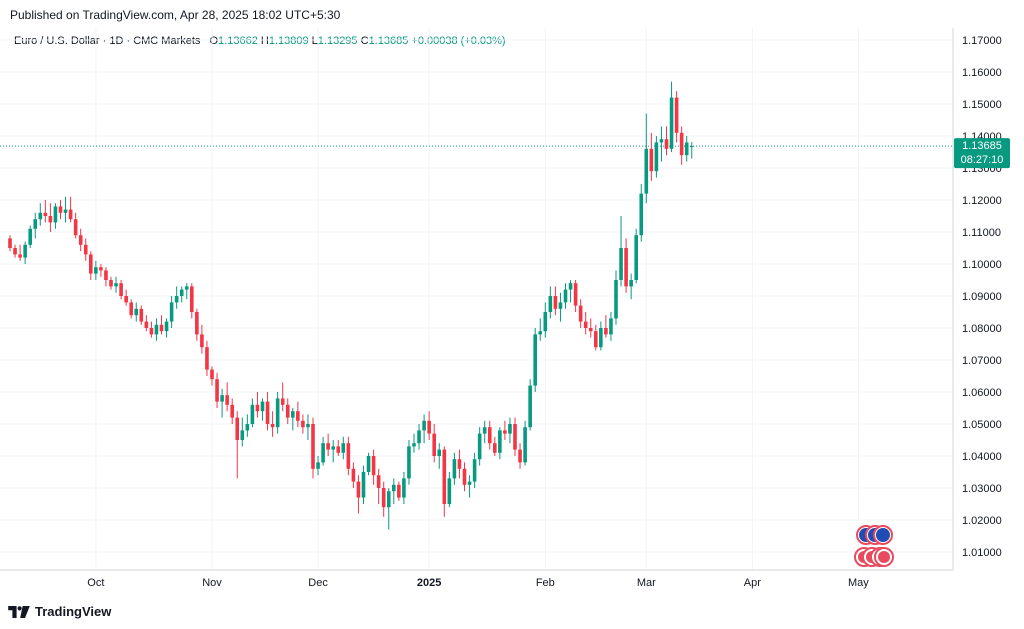  Describe the element at coordinates (478, 583) in the screenshot. I see `time-axis: Oct Nov Dec 2025 Feb Mar Apr May` at that location.